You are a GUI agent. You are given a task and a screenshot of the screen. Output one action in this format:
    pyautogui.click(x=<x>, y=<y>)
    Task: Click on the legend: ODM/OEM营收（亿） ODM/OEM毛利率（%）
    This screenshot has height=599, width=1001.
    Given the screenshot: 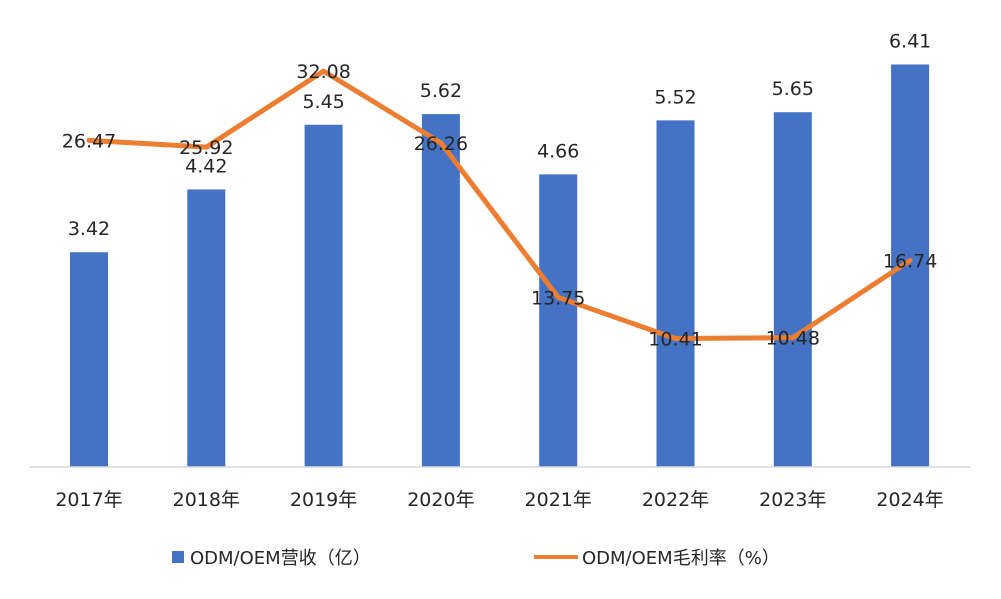 What is the action you would take?
    pyautogui.click(x=476, y=558)
    